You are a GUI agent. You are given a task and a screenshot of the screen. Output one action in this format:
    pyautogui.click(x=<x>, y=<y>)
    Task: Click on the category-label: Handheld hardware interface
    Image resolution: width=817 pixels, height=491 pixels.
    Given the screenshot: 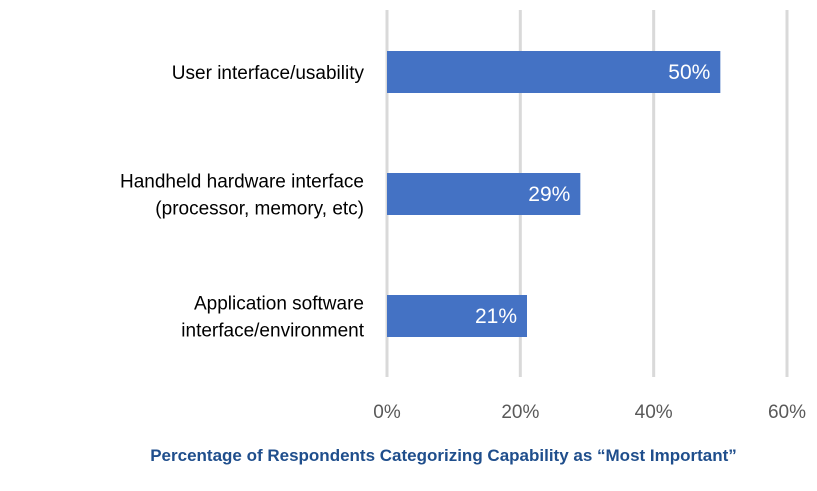 What is the action you would take?
    pyautogui.click(x=242, y=182)
    